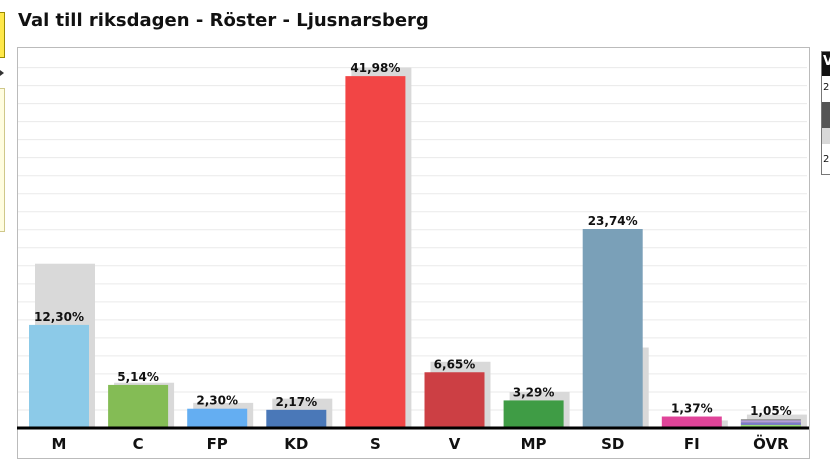 The image size is (830, 467). Describe the element at coordinates (771, 443) in the screenshot. I see `tick-label-övr: ÖVR` at that location.